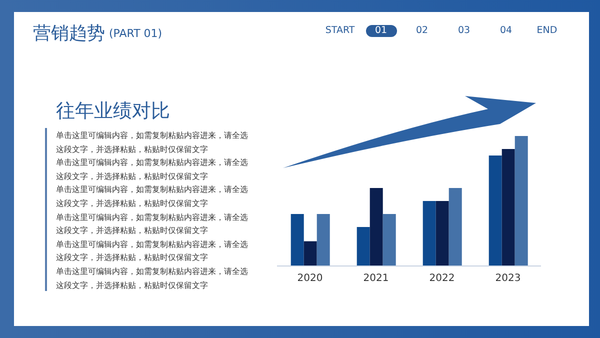 The image size is (600, 338). I want to click on text: 02, so click(422, 31).